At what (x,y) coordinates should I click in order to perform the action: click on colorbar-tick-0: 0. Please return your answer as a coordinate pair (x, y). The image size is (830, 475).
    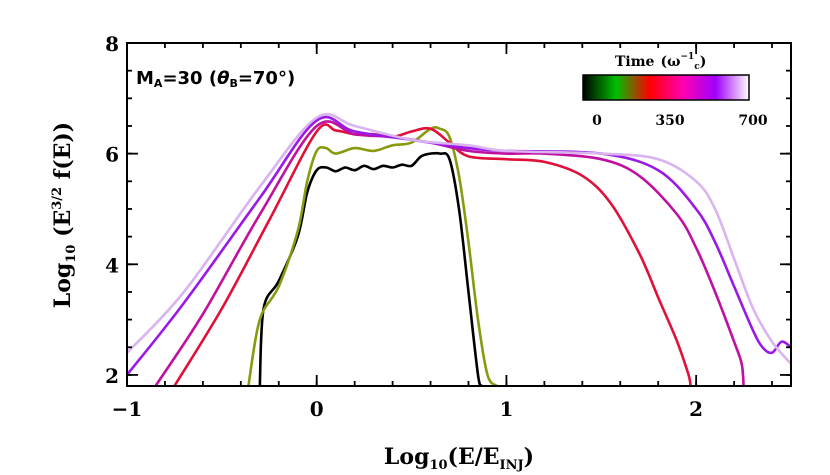
    Looking at the image, I should click on (597, 121).